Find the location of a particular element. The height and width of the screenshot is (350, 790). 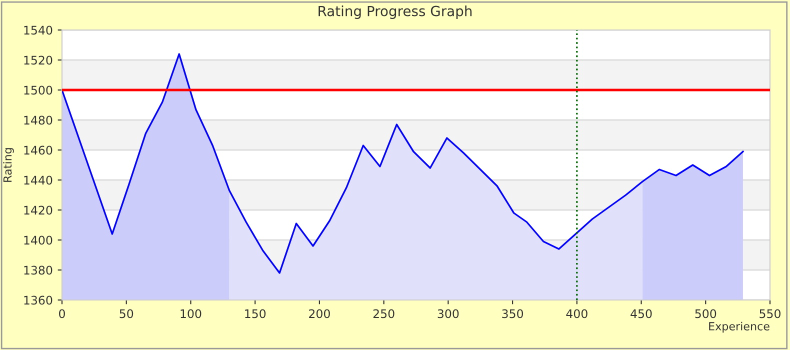

chart-title: Rating Progress Graph is located at coordinates (395, 12).